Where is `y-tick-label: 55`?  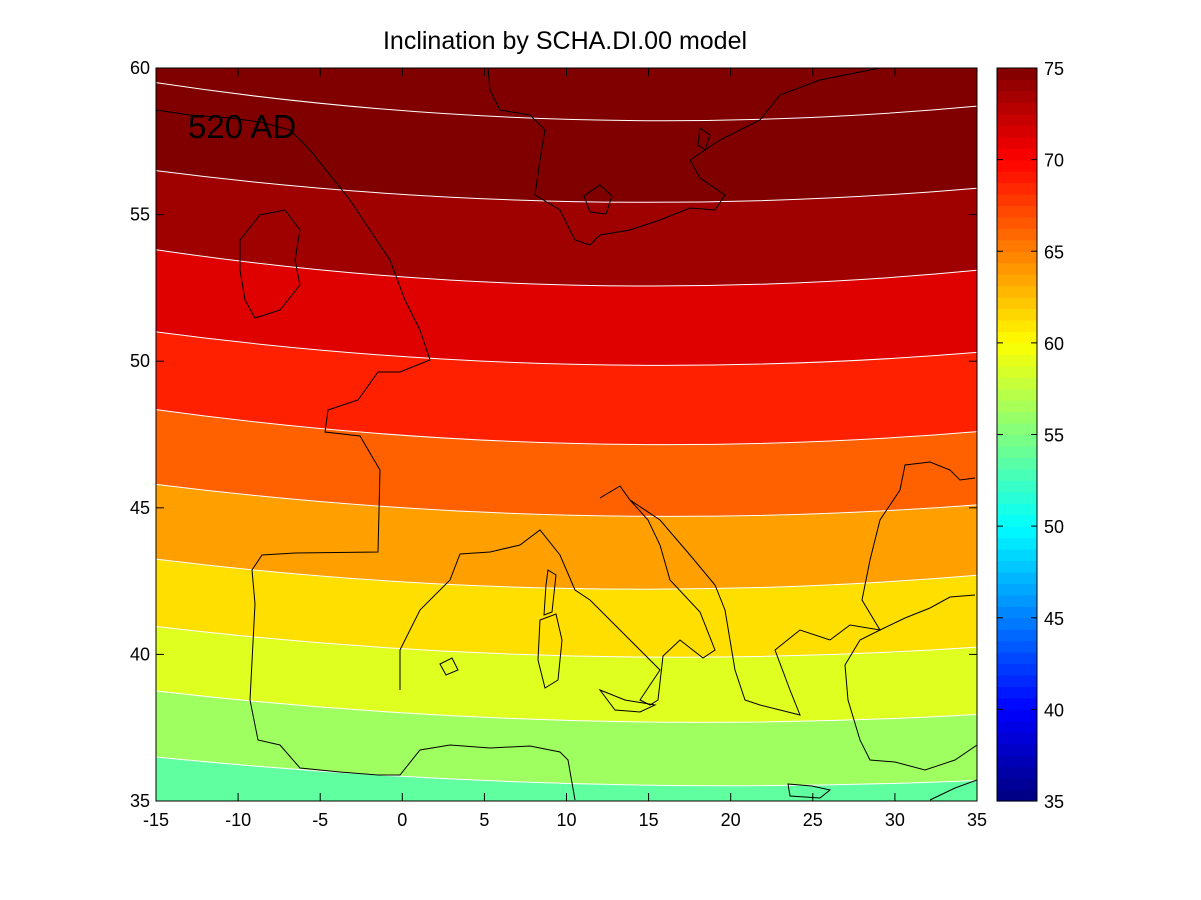 y-tick-label: 55 is located at coordinates (140, 215).